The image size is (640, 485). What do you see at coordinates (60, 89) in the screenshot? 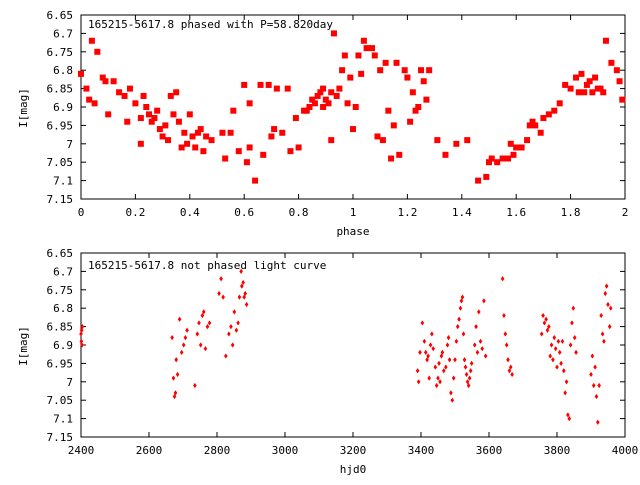
I see `phased-y-tick-label: 6.85` at bounding box center [60, 89].